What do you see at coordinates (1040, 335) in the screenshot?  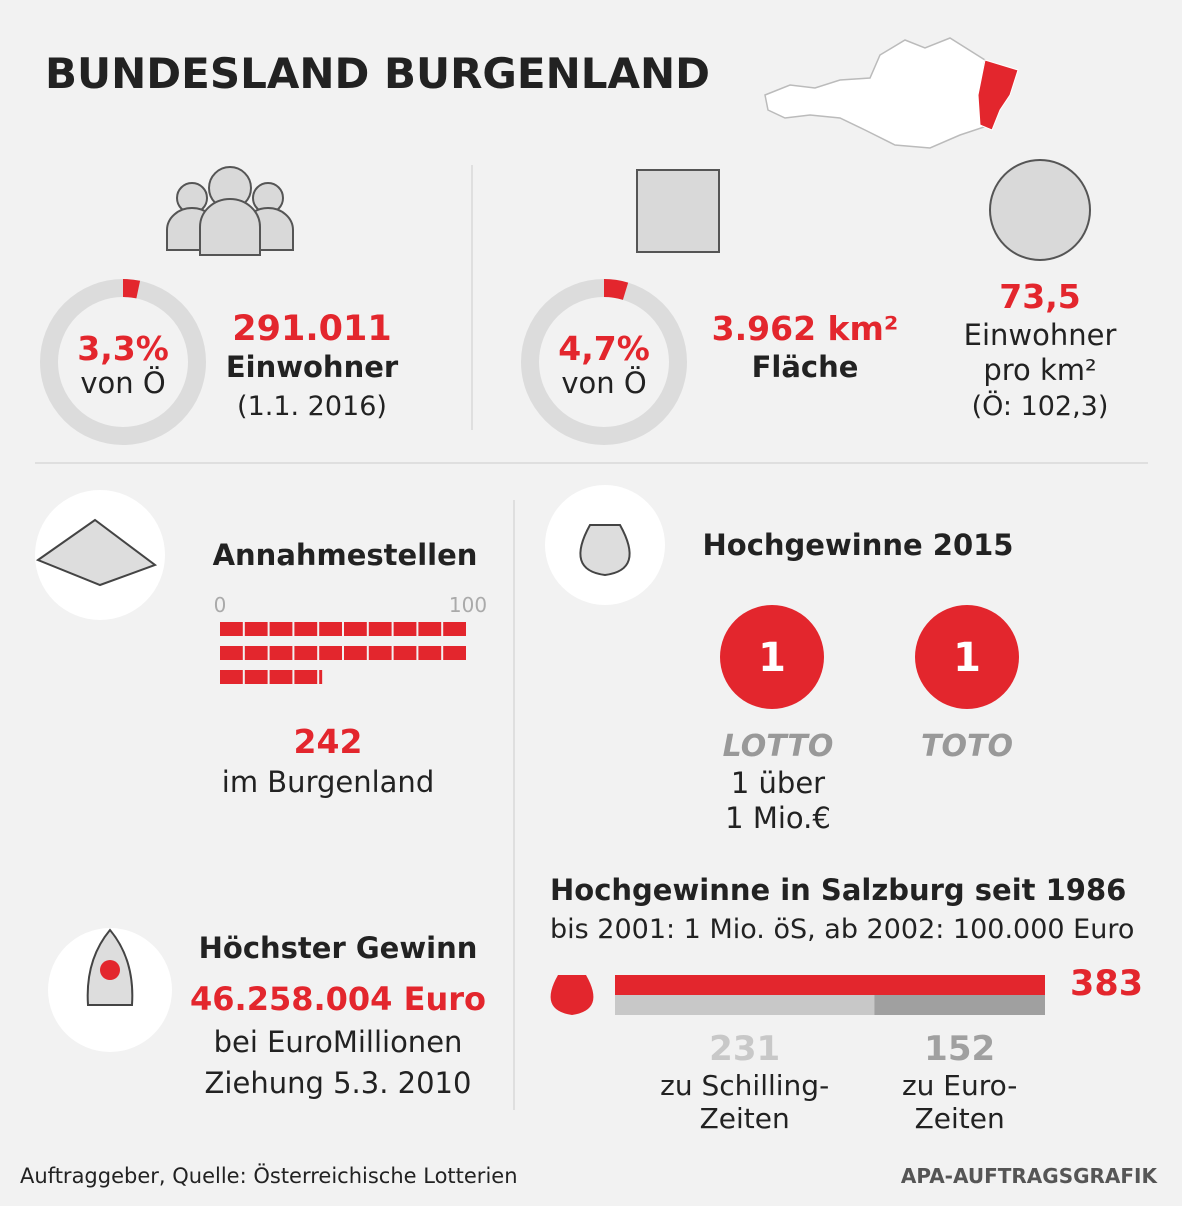 I see `density-line: Einwohner` at bounding box center [1040, 335].